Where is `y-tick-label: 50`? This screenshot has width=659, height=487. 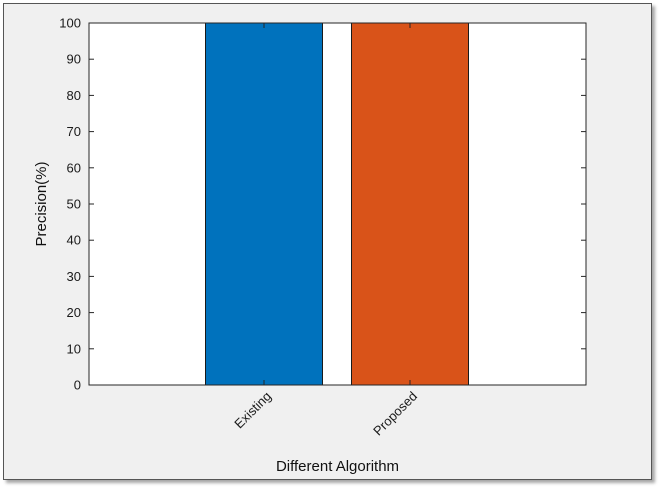
y-tick-label: 50 is located at coordinates (74, 204).